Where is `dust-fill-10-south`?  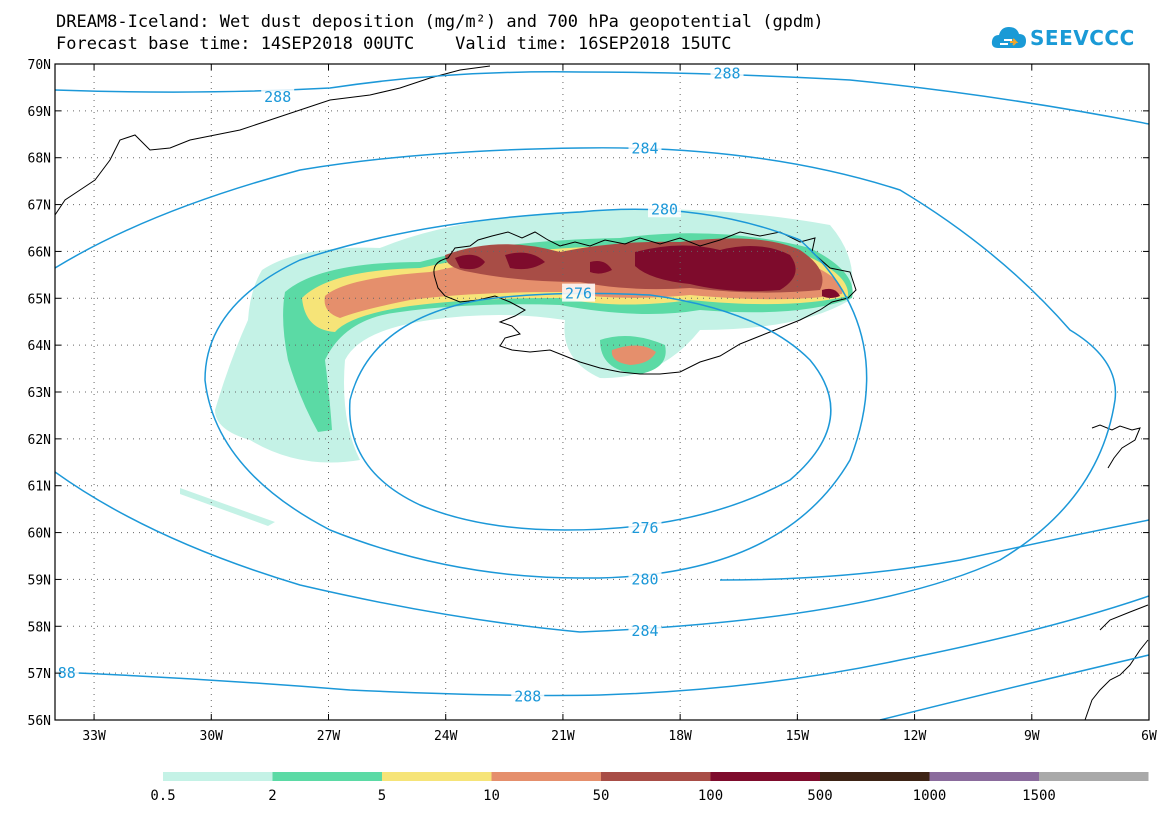 dust-fill-10-south is located at coordinates (633, 355).